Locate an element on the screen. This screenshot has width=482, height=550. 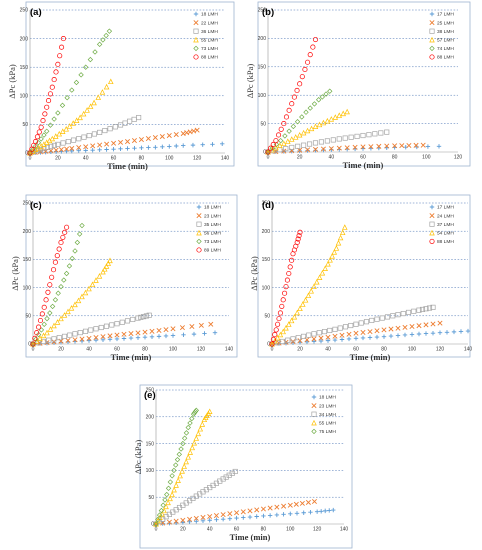
x-tick-label: 100 is located at coordinates (426, 158).